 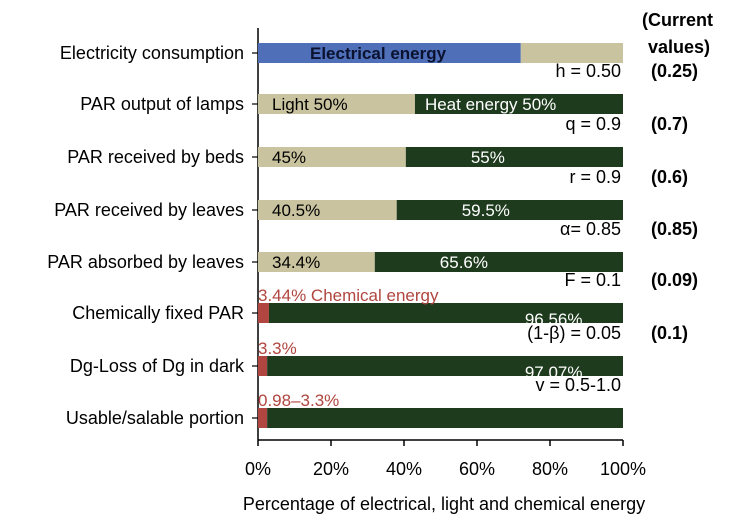 I want to click on x-tick-label: 0%, so click(x=258, y=469).